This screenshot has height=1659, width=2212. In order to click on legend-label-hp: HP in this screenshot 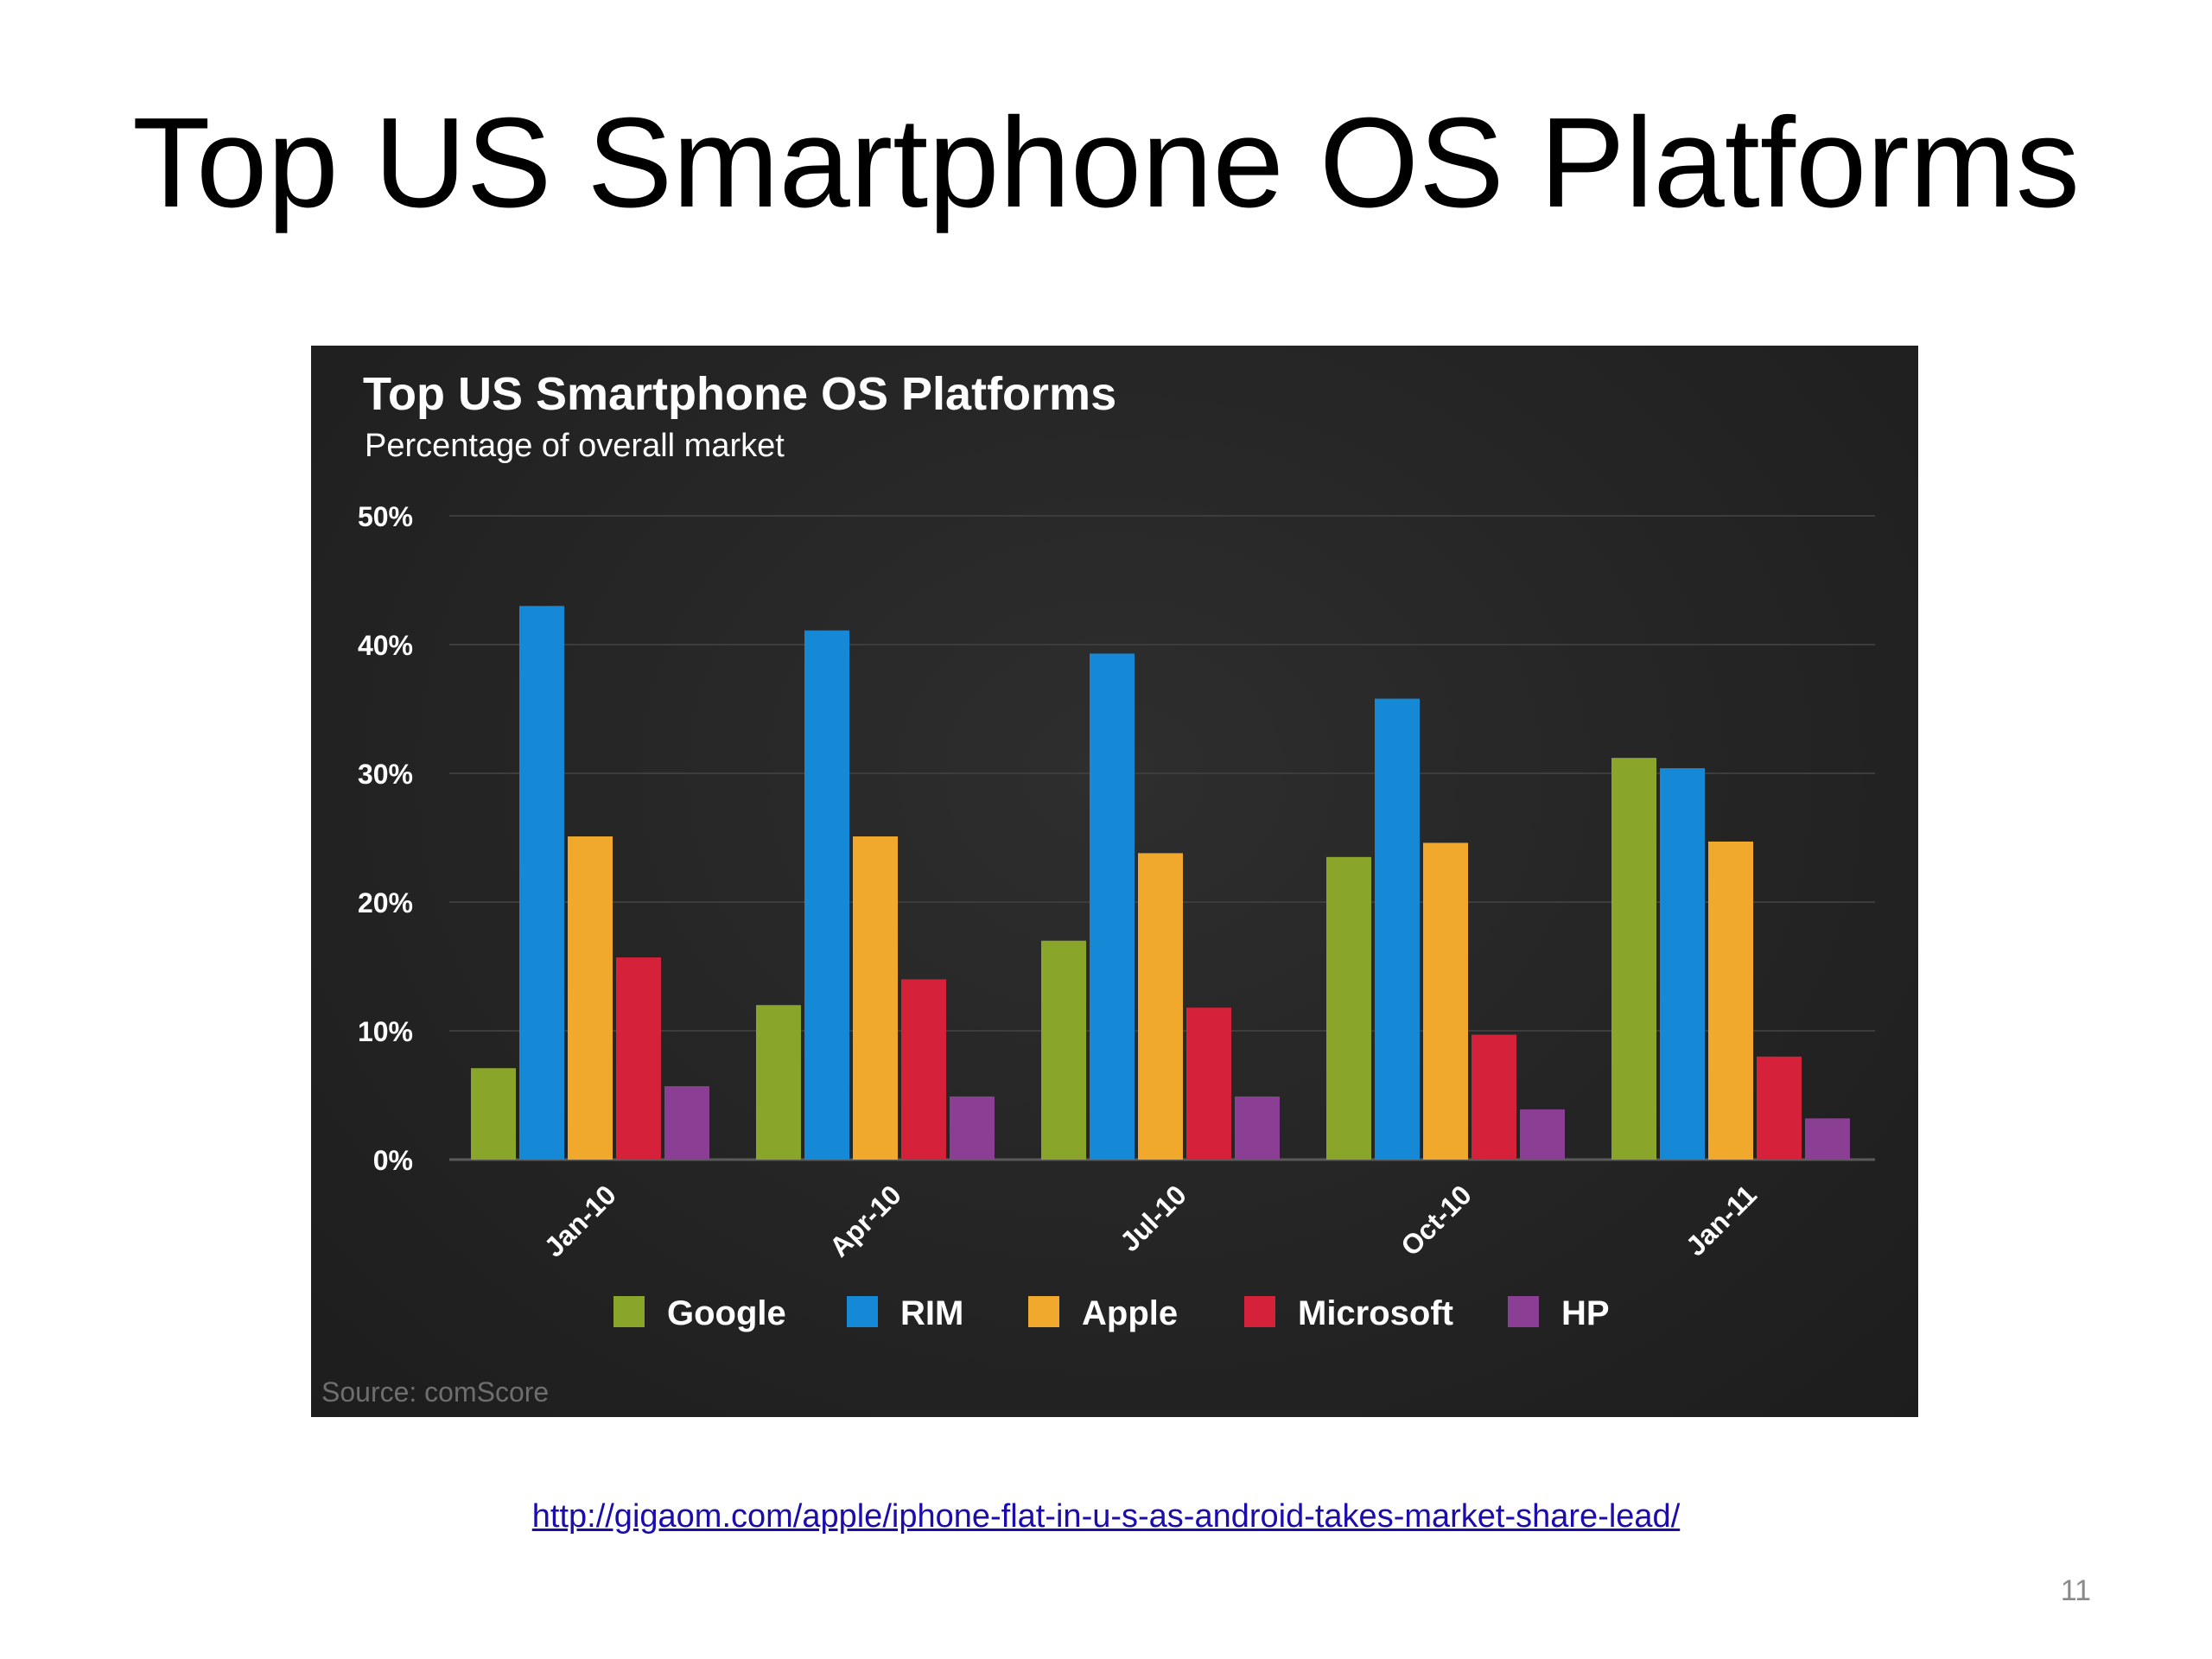, I will do `click(1585, 1313)`.